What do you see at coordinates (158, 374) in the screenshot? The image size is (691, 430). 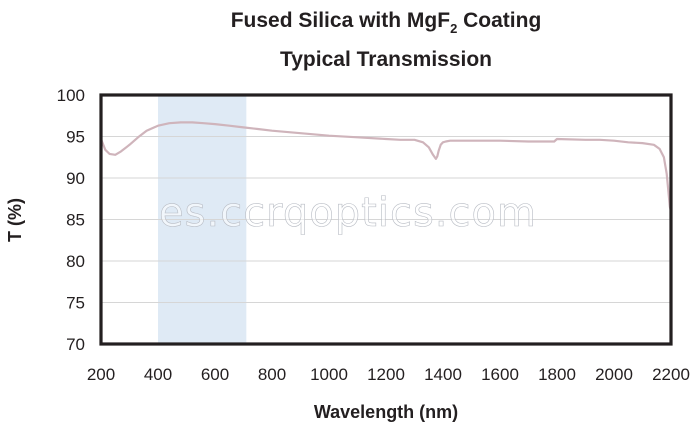 I see `x-tick-label: 400` at bounding box center [158, 374].